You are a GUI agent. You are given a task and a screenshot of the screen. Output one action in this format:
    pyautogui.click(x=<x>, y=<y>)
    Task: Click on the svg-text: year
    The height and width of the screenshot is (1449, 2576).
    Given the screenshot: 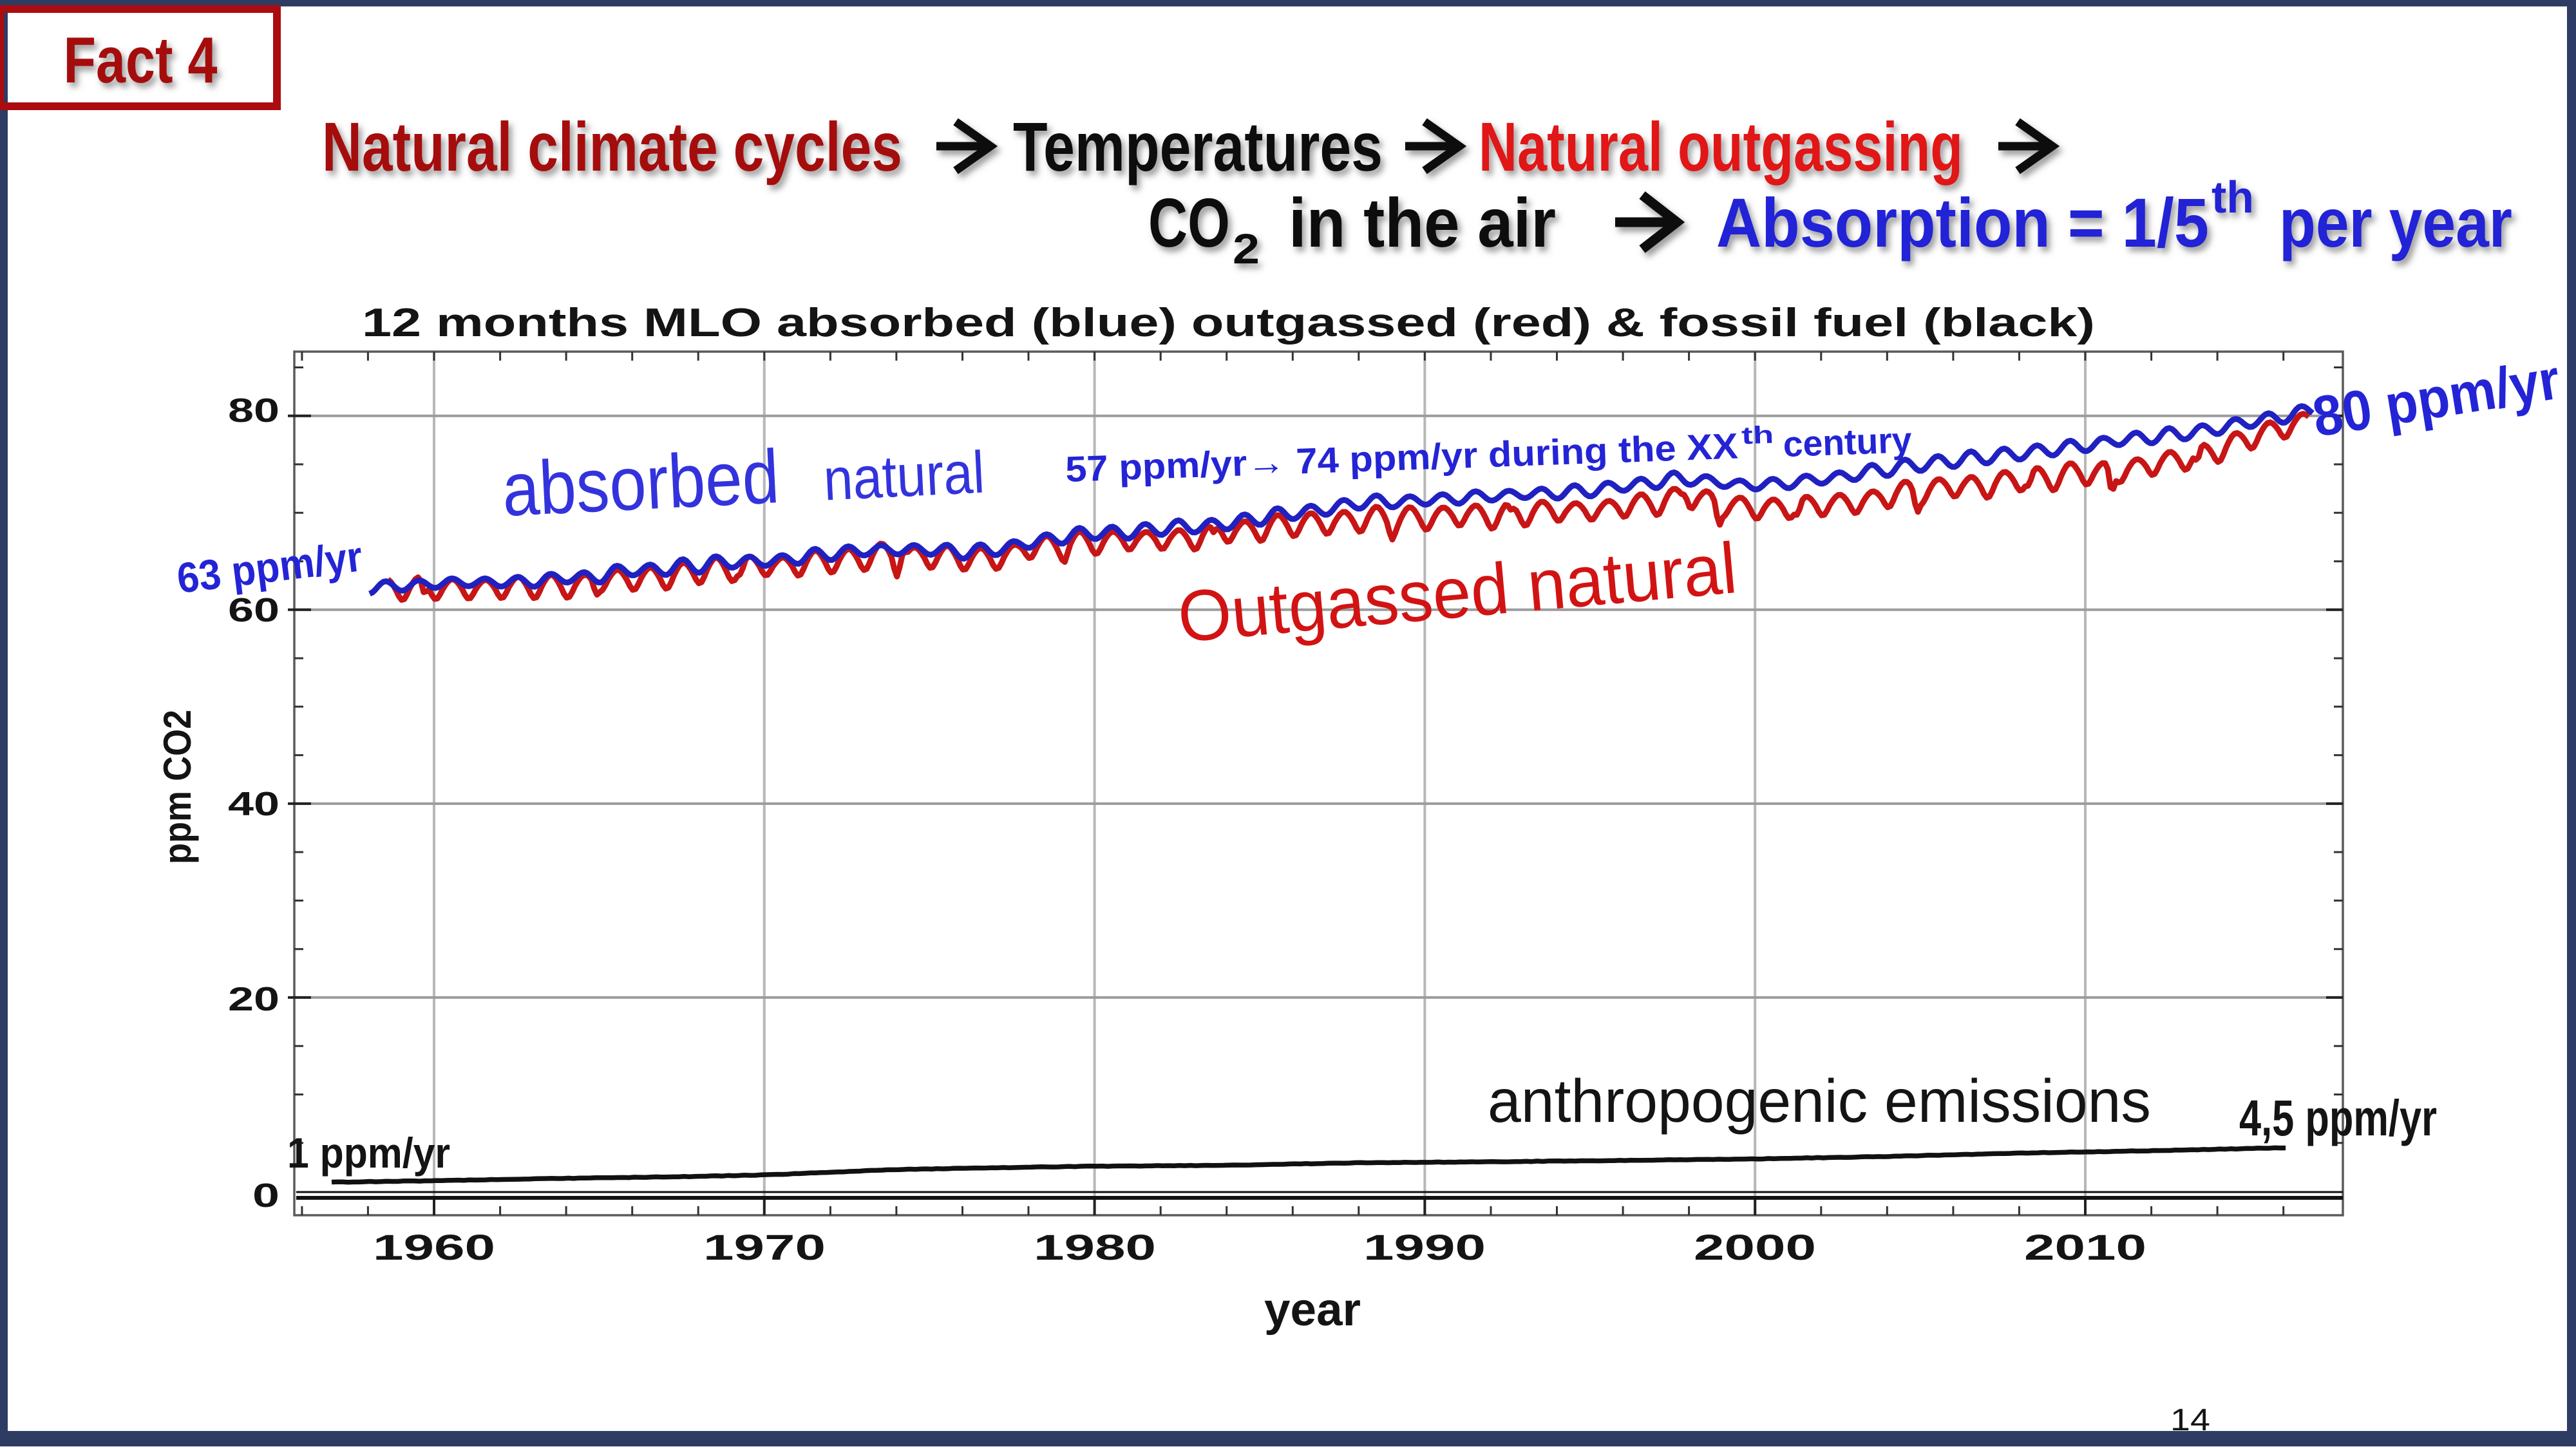 What is the action you would take?
    pyautogui.click(x=1313, y=1310)
    